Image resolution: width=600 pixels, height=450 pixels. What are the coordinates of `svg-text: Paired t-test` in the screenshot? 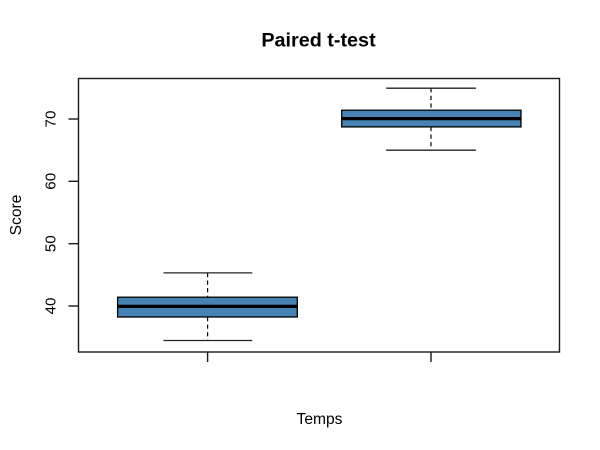 It's located at (318, 41).